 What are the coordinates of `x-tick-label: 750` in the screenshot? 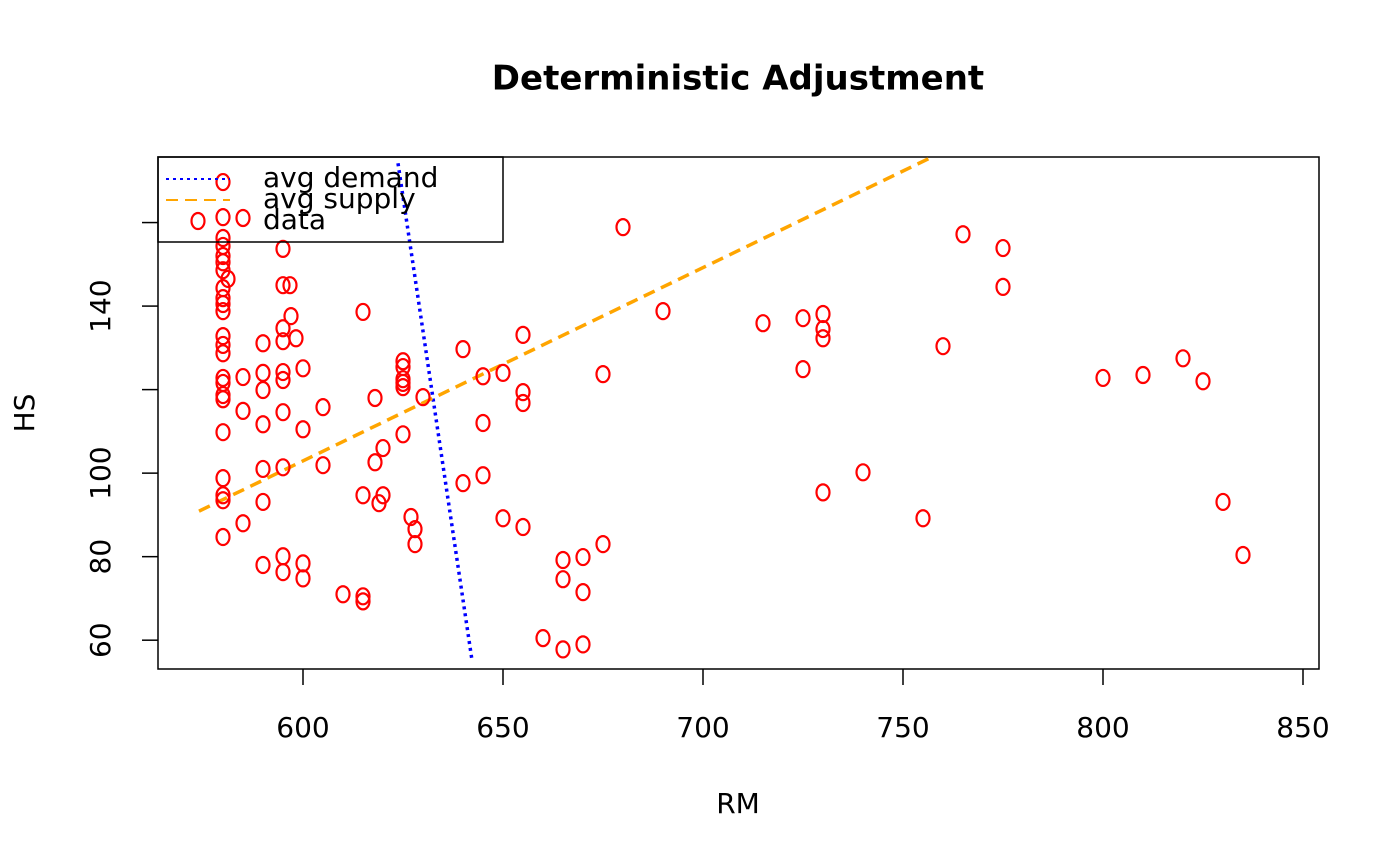 It's located at (902, 727).